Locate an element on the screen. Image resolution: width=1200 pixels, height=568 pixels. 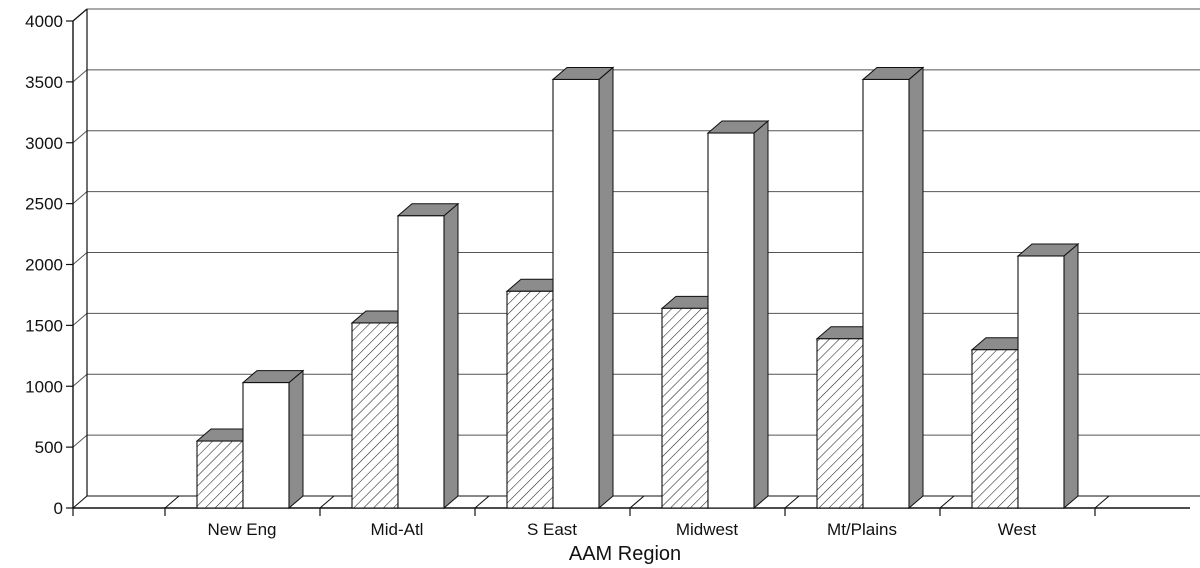
top-corner-edge is located at coordinates (80, 15).